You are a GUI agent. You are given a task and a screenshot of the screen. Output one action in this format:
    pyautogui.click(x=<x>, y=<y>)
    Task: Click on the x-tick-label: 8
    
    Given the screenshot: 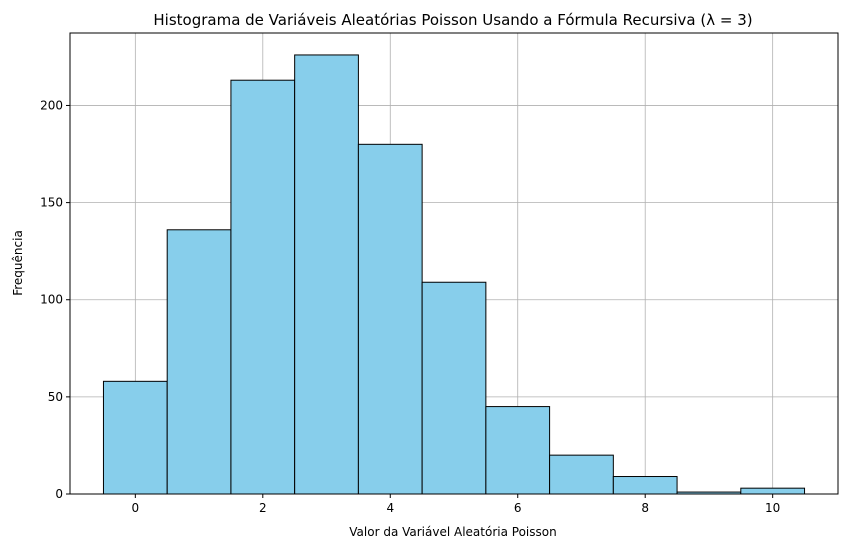 What is the action you would take?
    pyautogui.click(x=645, y=508)
    